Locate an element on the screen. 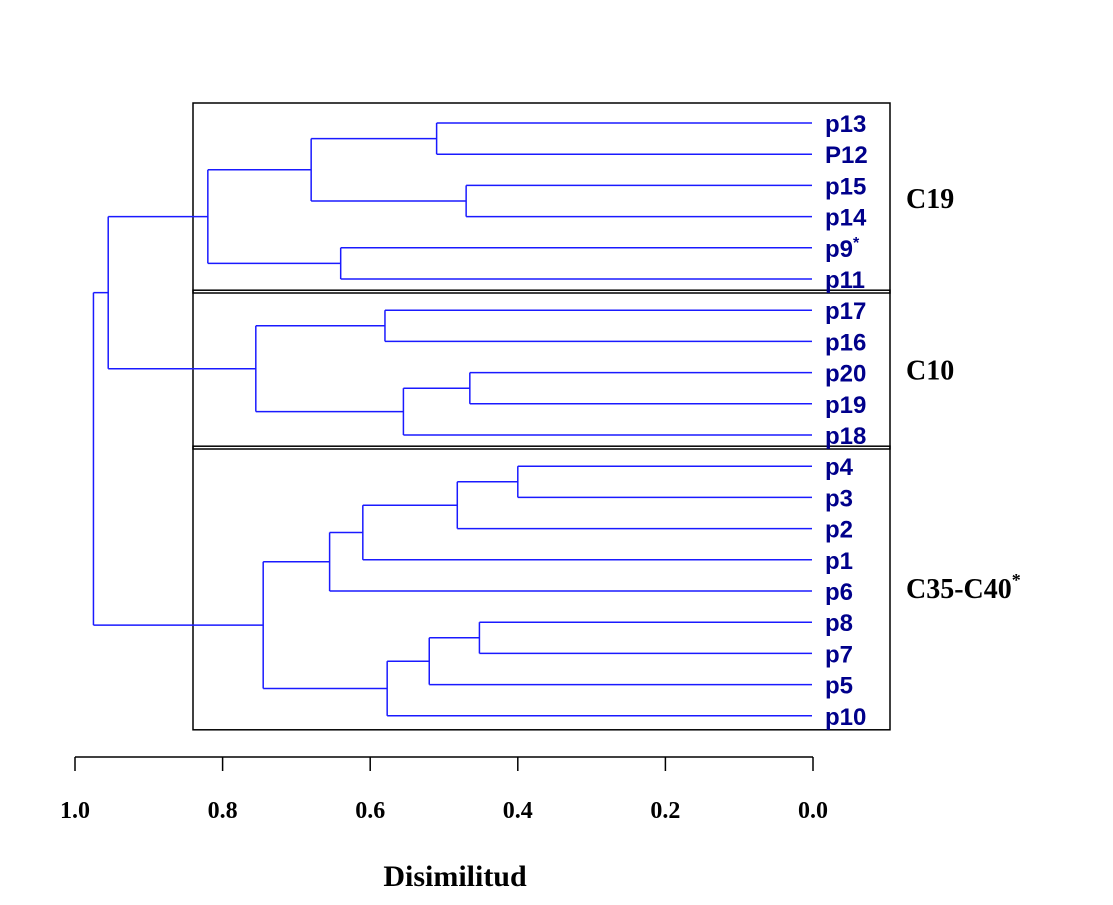  x-axis: 1.0 0.8 0.6 0.4 0.2 0.0 is located at coordinates (444, 790).